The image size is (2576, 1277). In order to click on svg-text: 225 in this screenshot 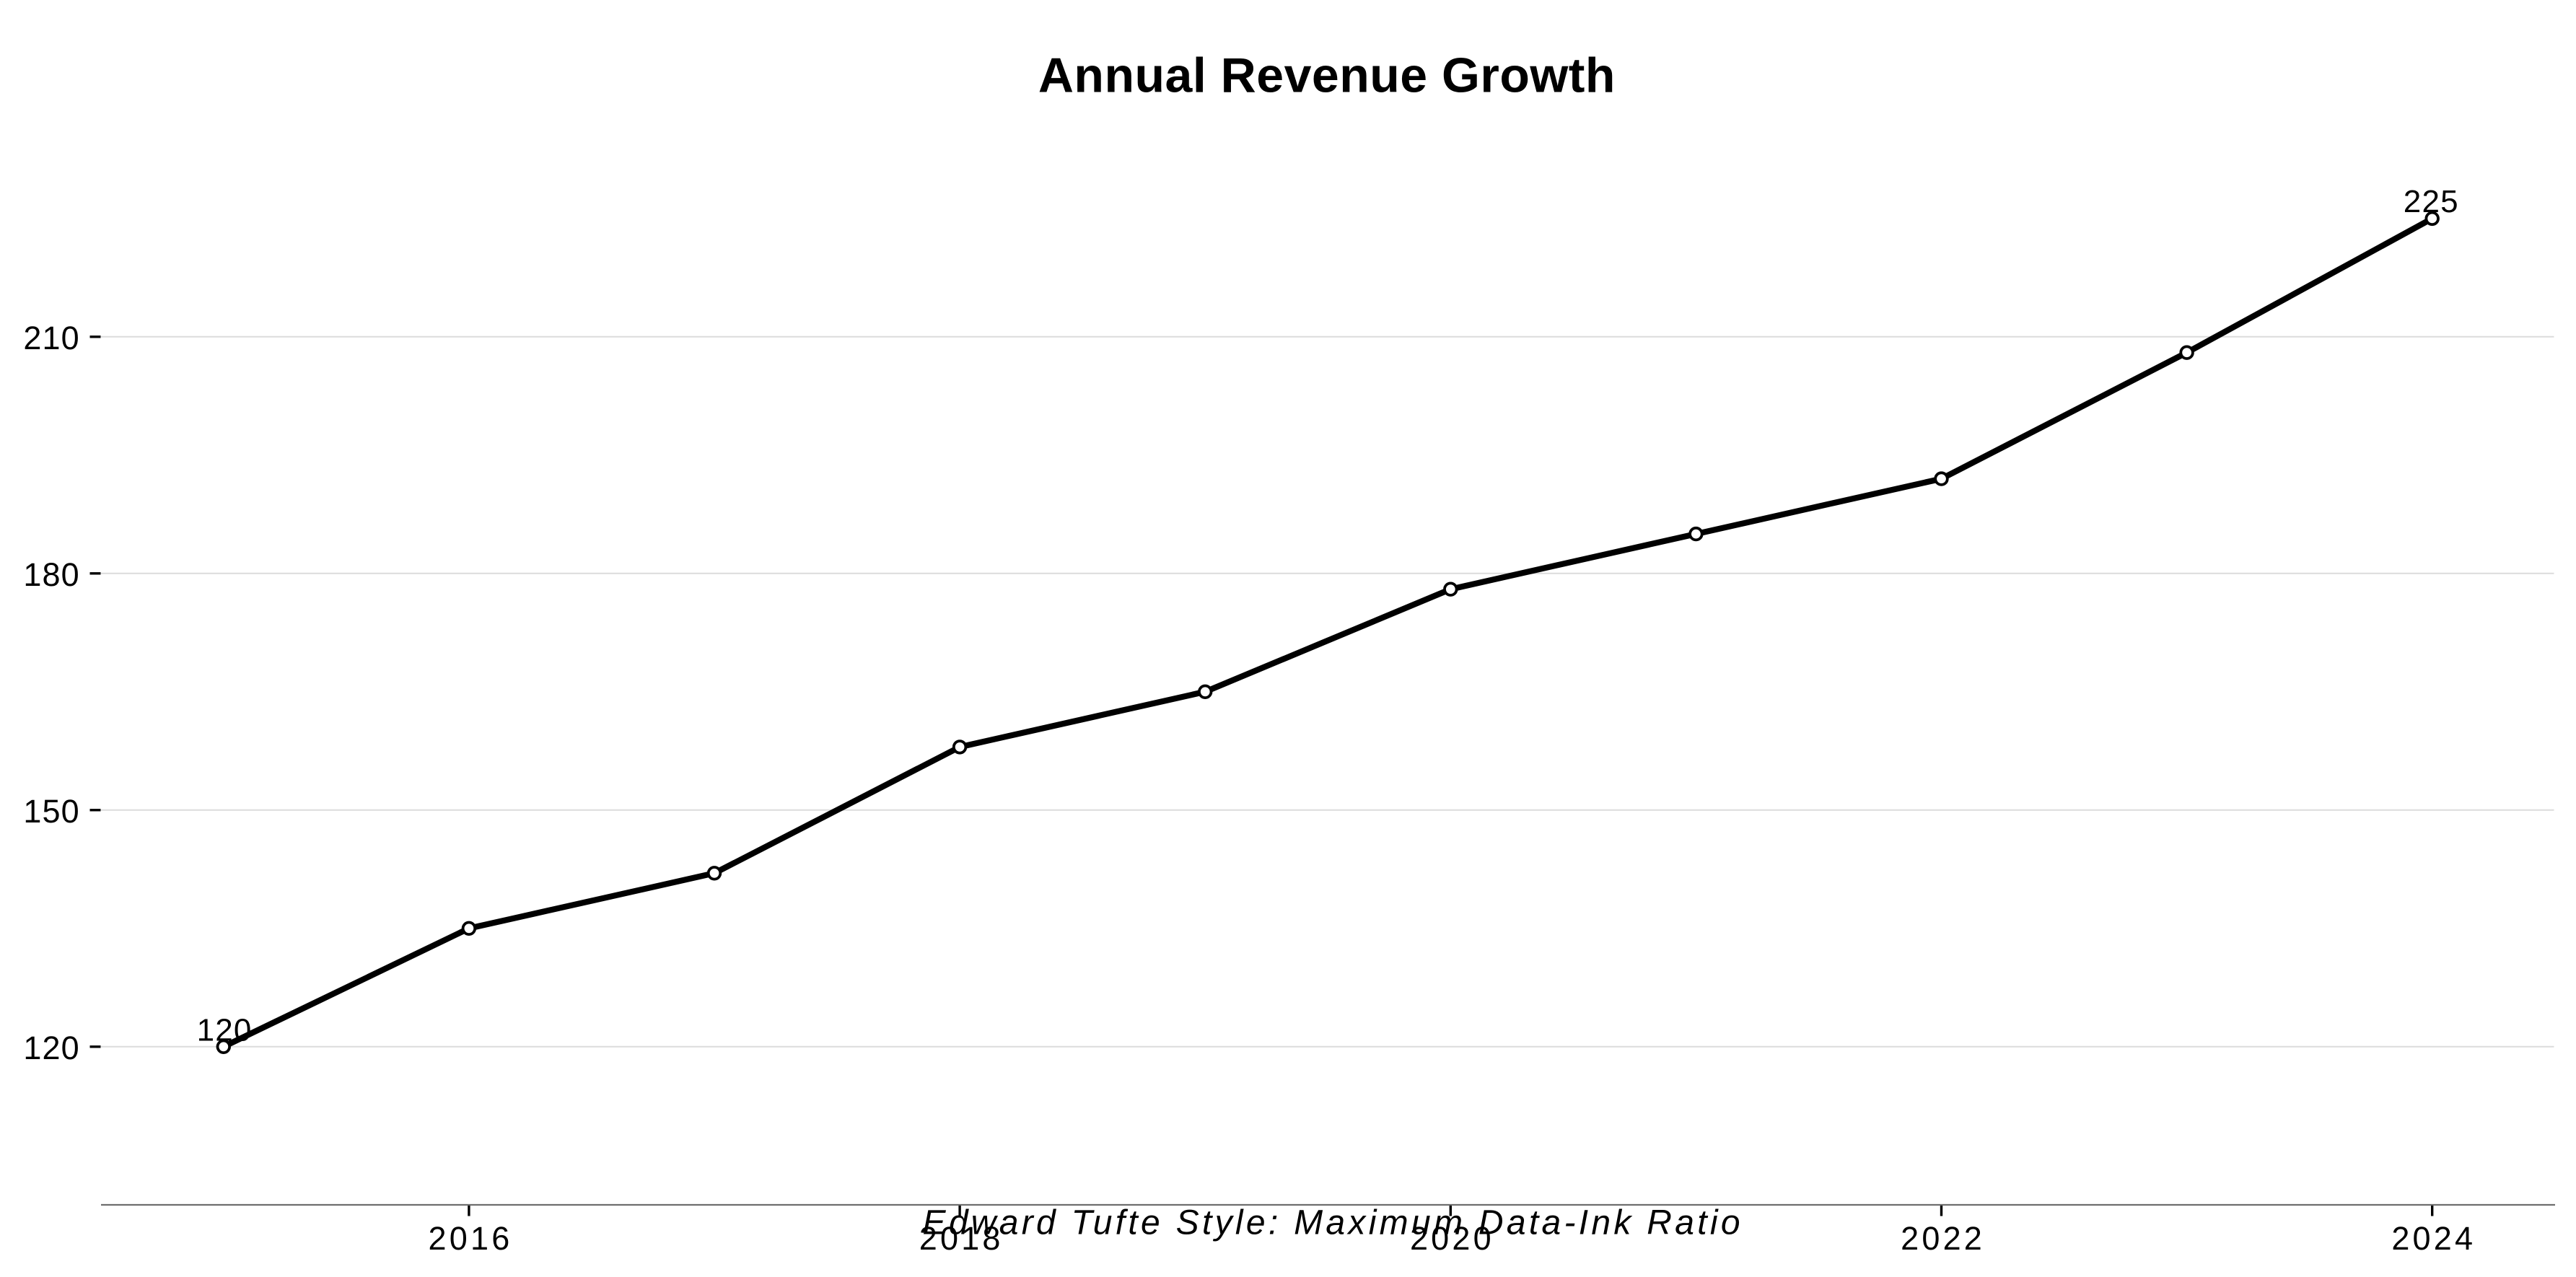, I will do `click(2431, 201)`.